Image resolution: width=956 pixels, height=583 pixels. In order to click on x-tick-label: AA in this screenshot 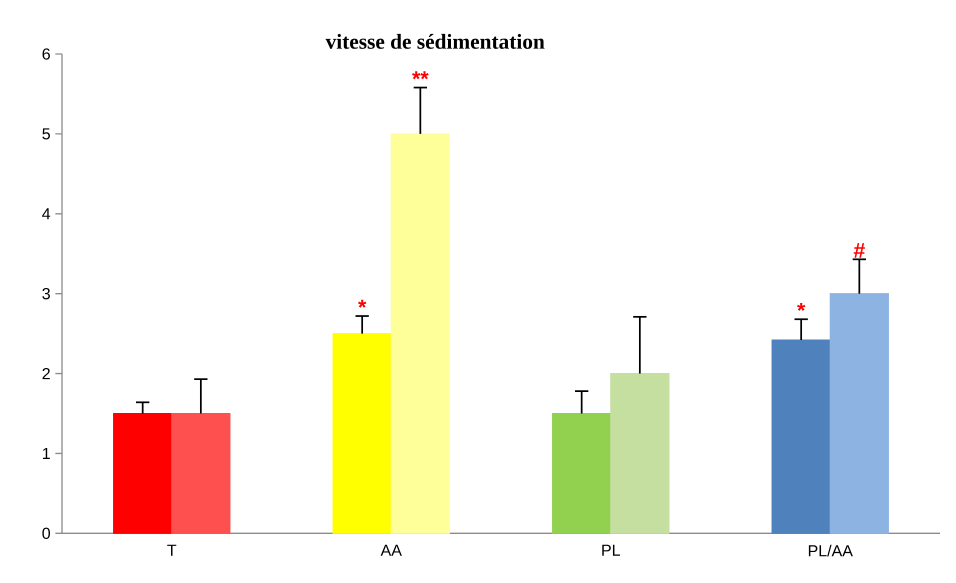, I will do `click(391, 550)`.